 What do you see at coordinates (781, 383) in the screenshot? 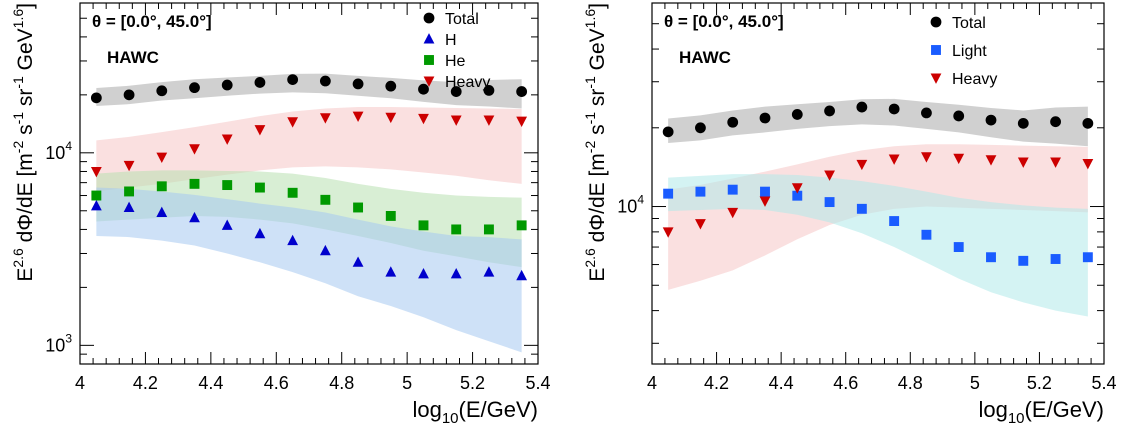
I see `x-tick-label: 4.4` at bounding box center [781, 383].